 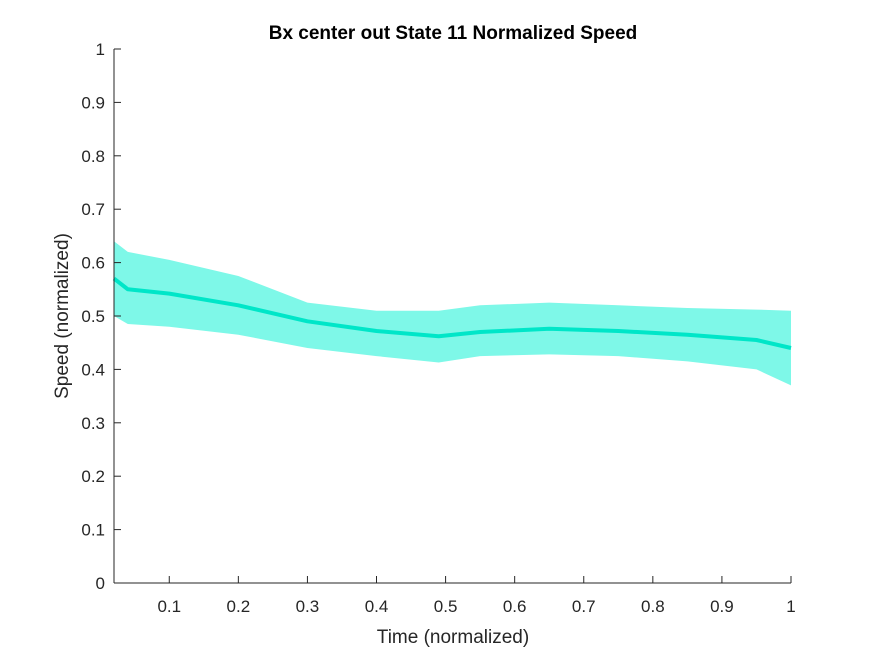 What do you see at coordinates (377, 606) in the screenshot?
I see `x-tick-label: 0.4` at bounding box center [377, 606].